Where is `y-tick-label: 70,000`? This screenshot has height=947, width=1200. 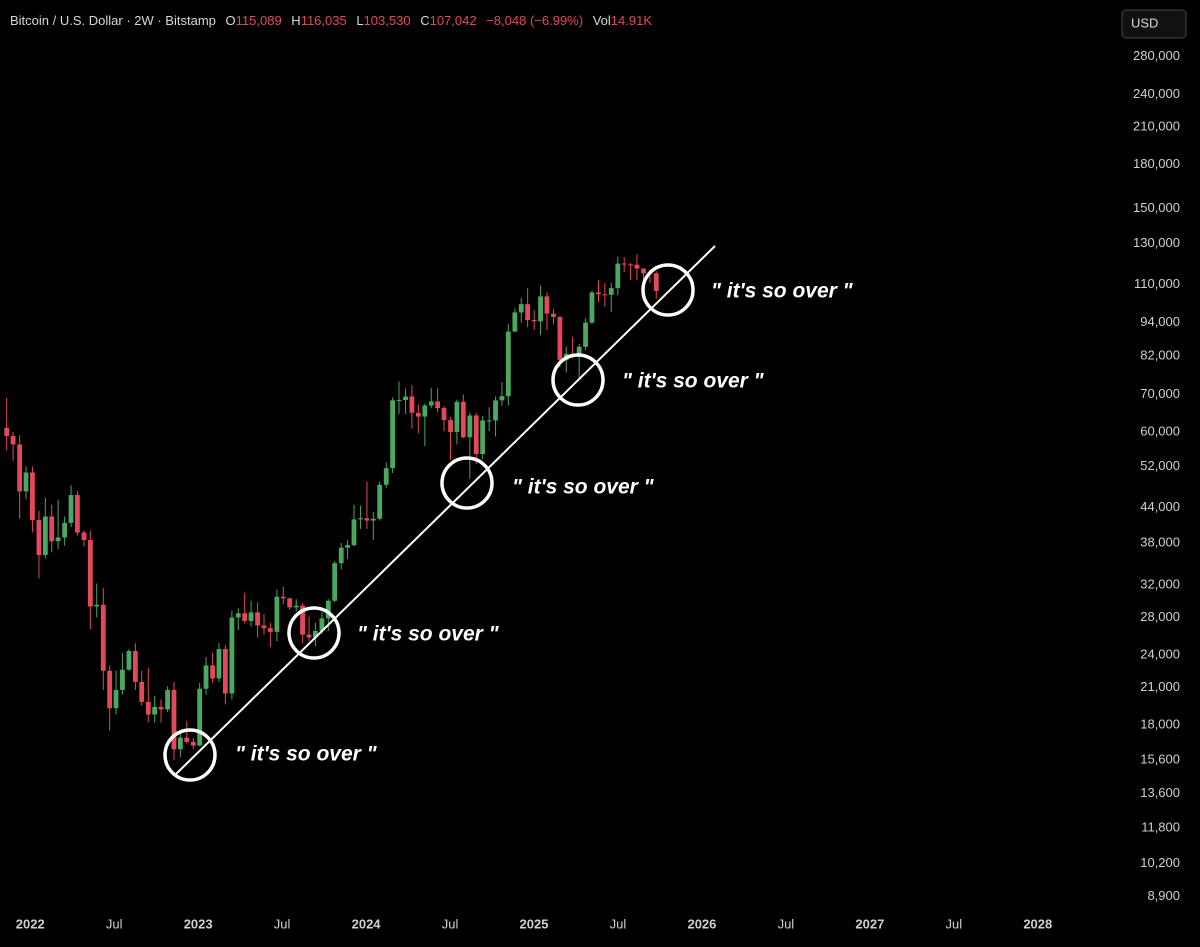 y-tick-label: 70,000 is located at coordinates (1160, 393).